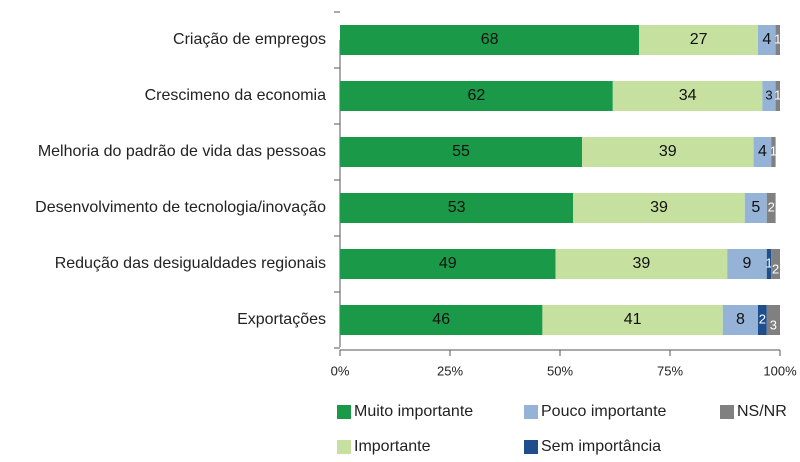 The image size is (800, 462). Describe the element at coordinates (249, 39) in the screenshot. I see `y-tick-label: Criação de empregos` at that location.